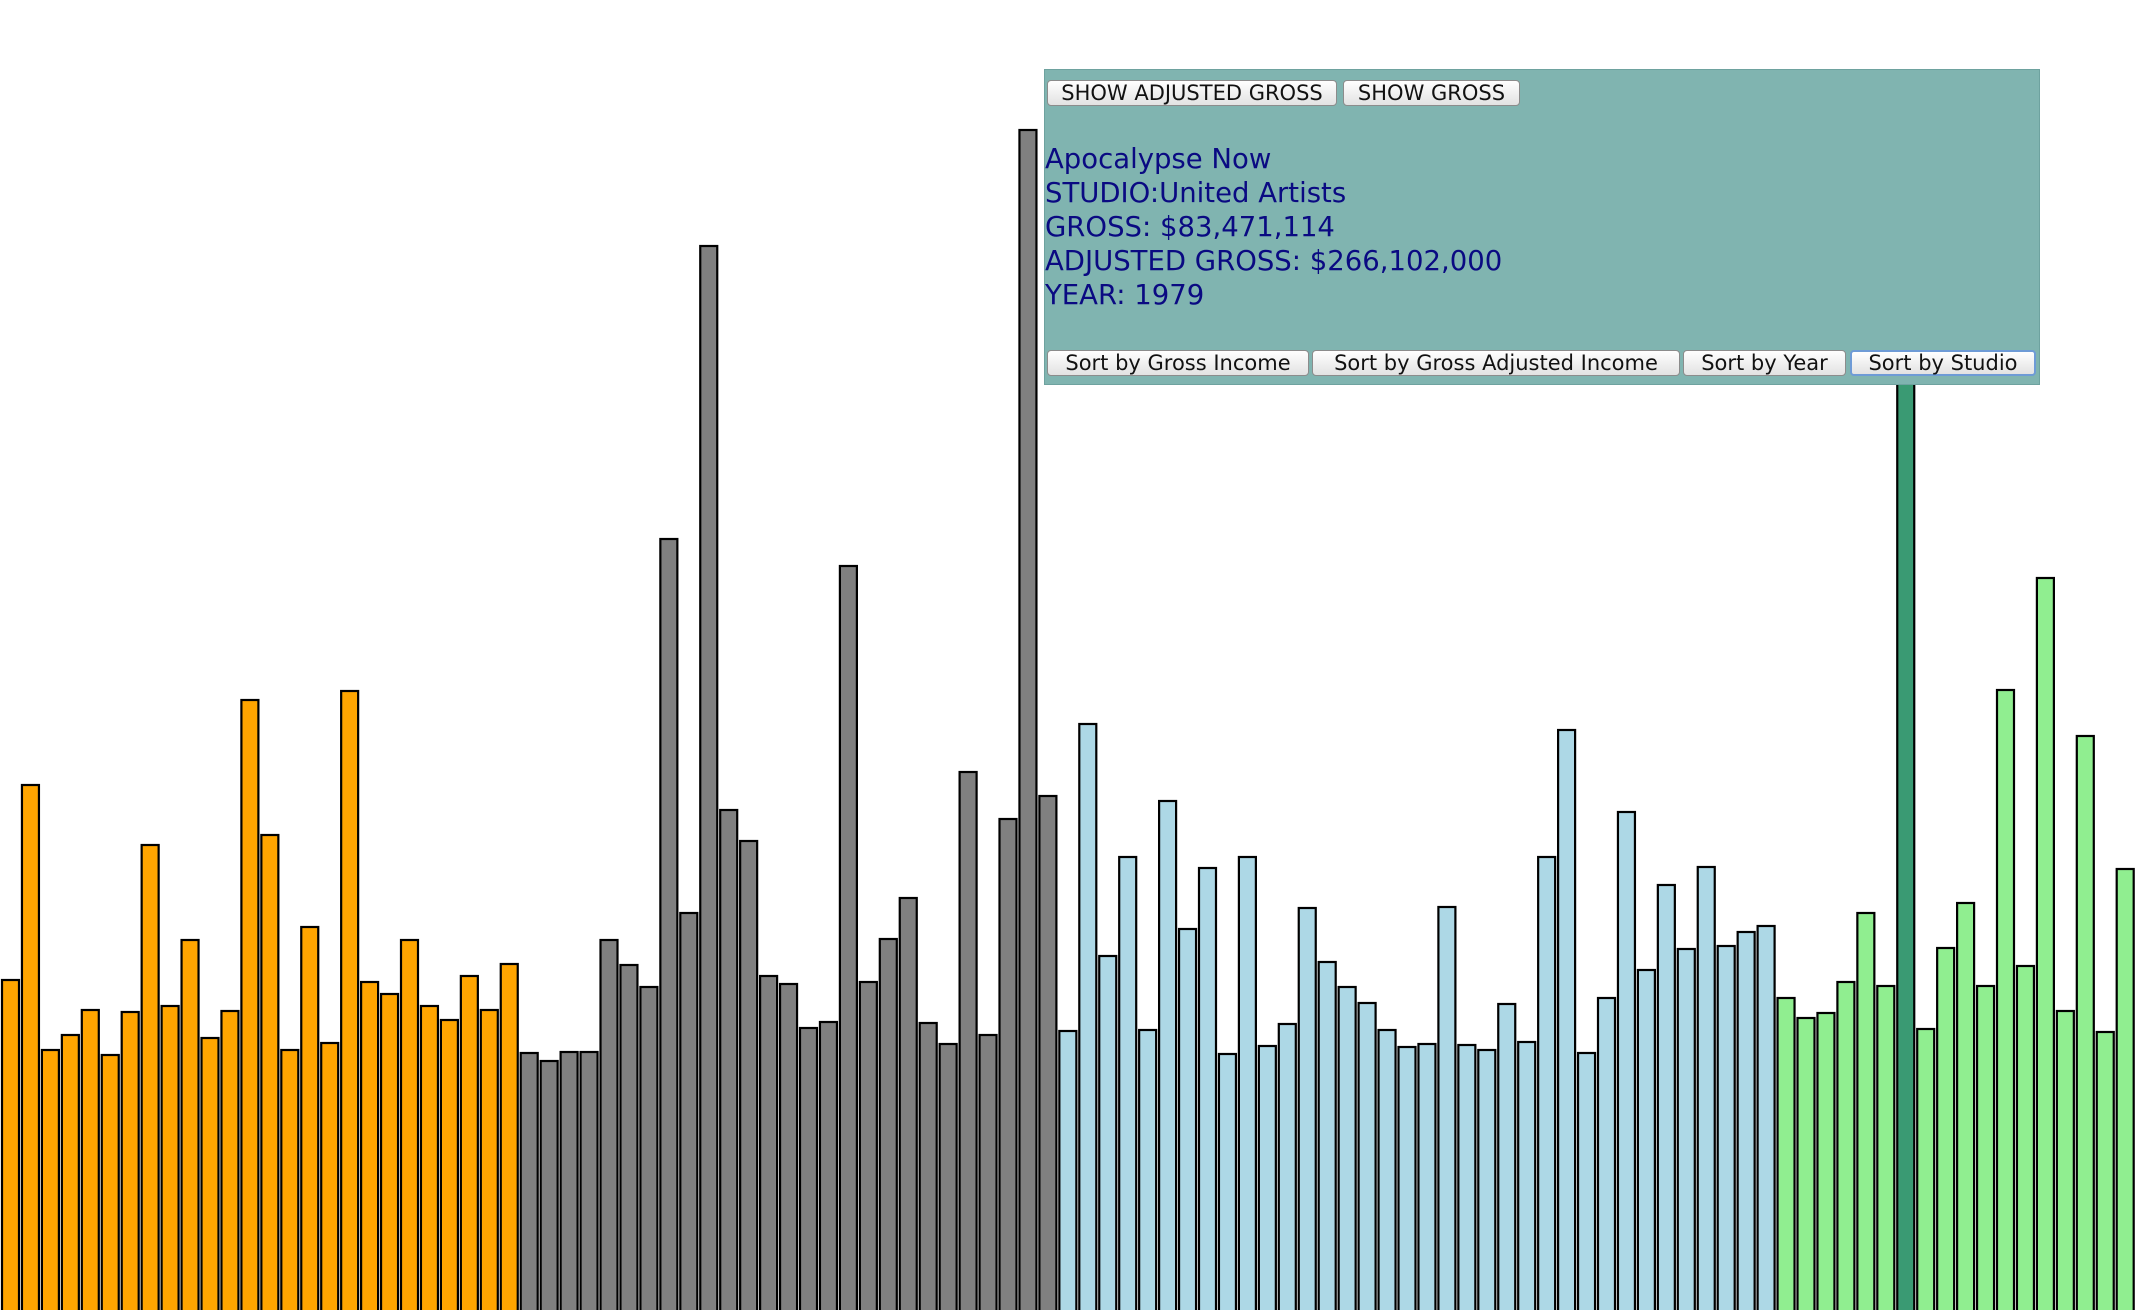 Image resolution: width=2138 pixels, height=1310 pixels. Describe the element at coordinates (1178, 363) in the screenshot. I see `sort-by-gross-button: Sort by Gross Income` at that location.